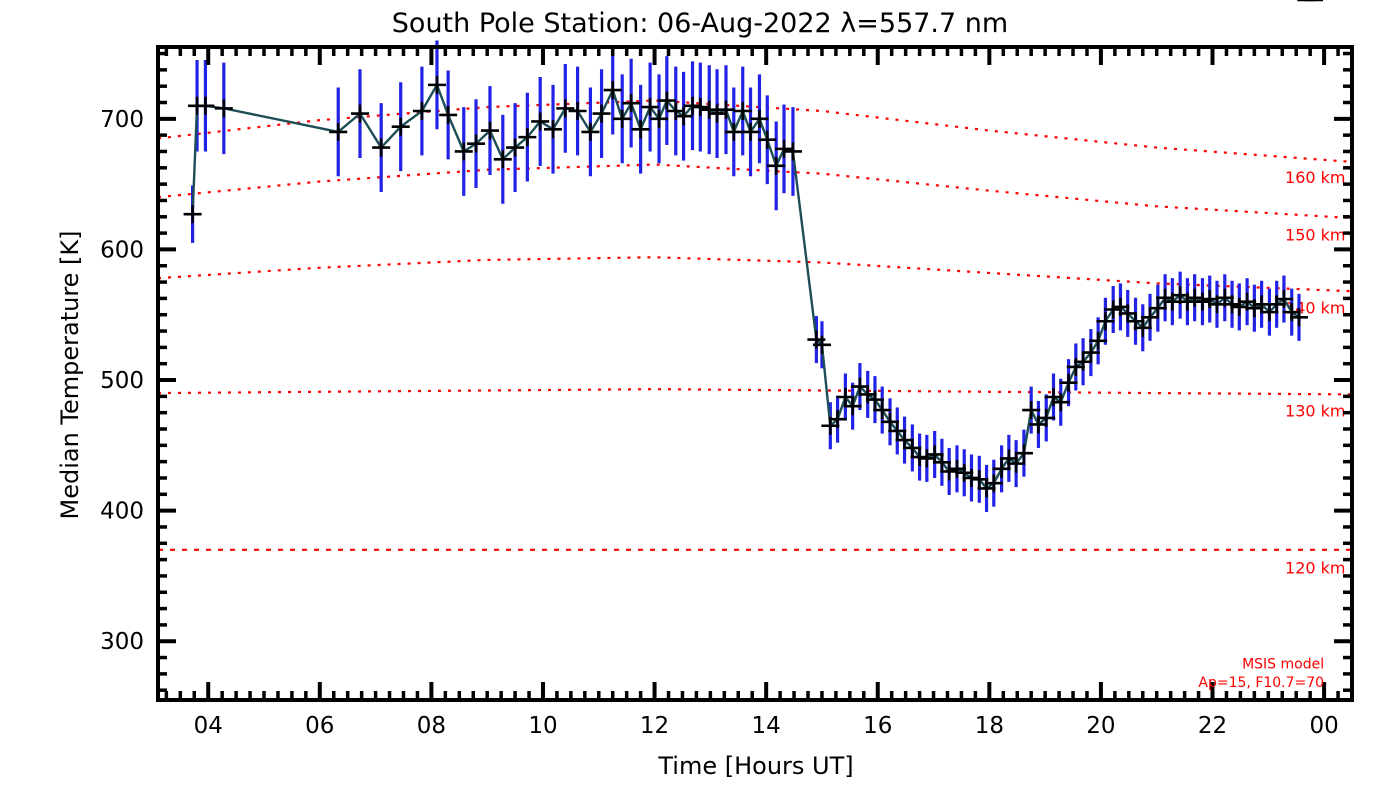 Image resolution: width=1400 pixels, height=800 pixels. Describe the element at coordinates (122, 120) in the screenshot. I see `y-tick-label: 700` at that location.